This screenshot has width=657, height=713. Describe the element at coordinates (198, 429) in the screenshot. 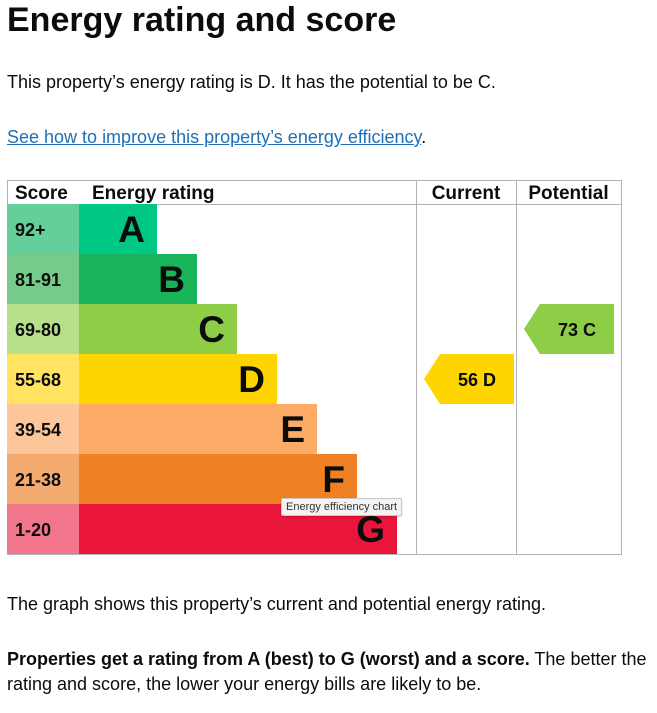

I see `rating-bar-e` at that location.